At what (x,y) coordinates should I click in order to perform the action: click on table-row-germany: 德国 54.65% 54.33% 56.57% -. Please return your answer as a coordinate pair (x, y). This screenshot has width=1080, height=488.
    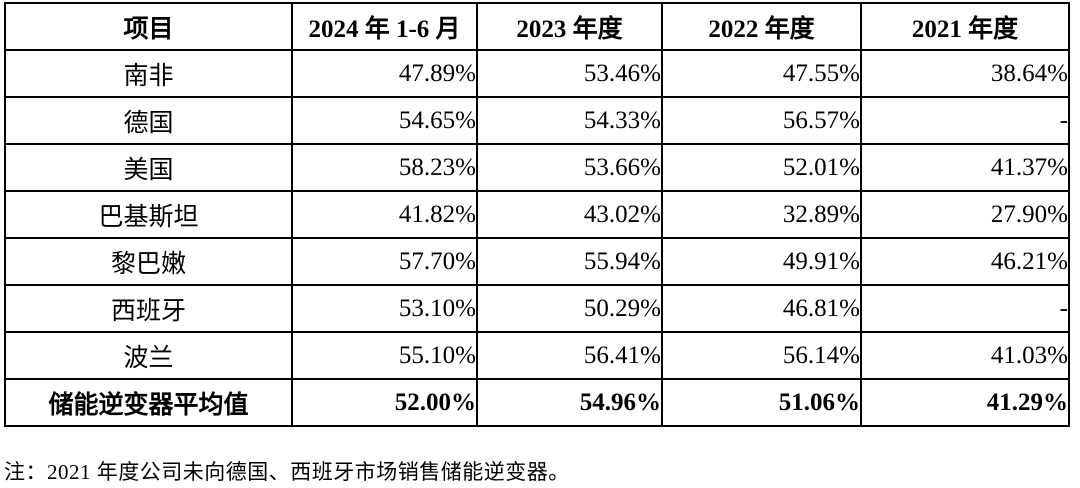
    Looking at the image, I should click on (537, 120).